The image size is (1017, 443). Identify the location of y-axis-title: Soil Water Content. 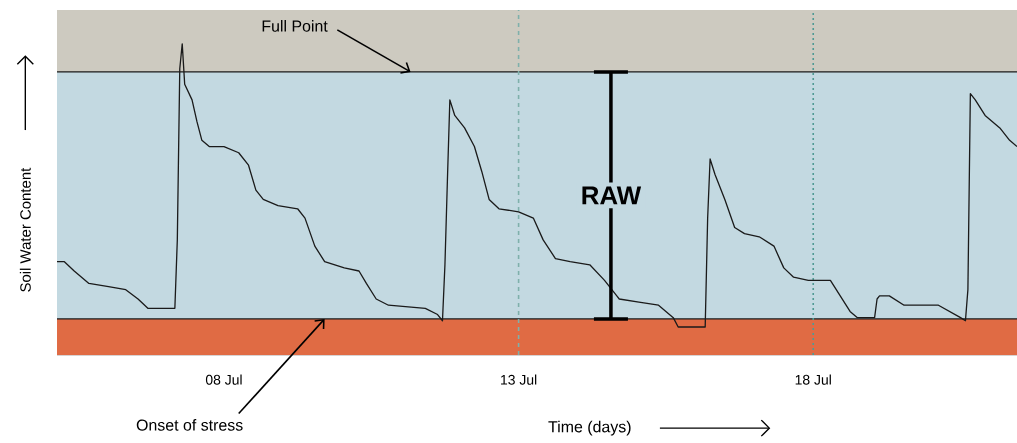
(25, 229).